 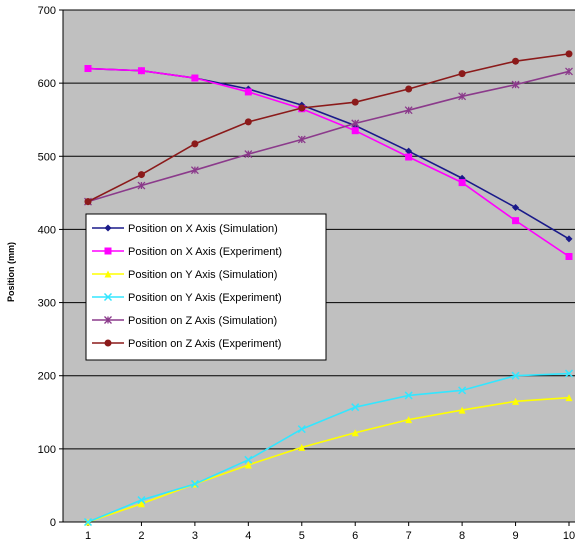 I want to click on y-tick-label: 0, so click(x=53, y=523).